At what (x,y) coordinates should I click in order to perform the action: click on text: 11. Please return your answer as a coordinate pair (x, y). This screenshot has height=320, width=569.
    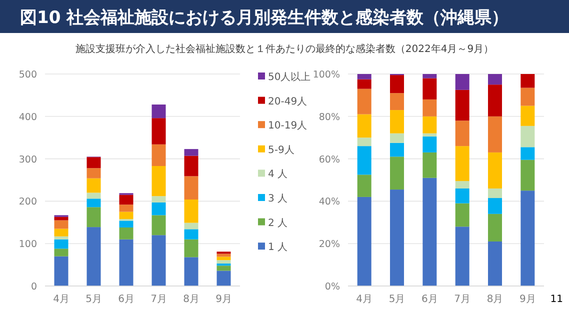
    Looking at the image, I should click on (556, 299).